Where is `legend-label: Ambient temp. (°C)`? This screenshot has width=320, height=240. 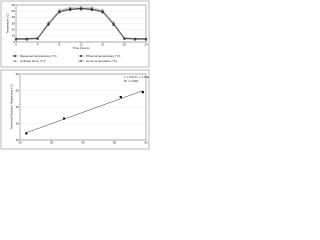 legend-label: Ambient temp. (°C) is located at coordinates (33, 61).